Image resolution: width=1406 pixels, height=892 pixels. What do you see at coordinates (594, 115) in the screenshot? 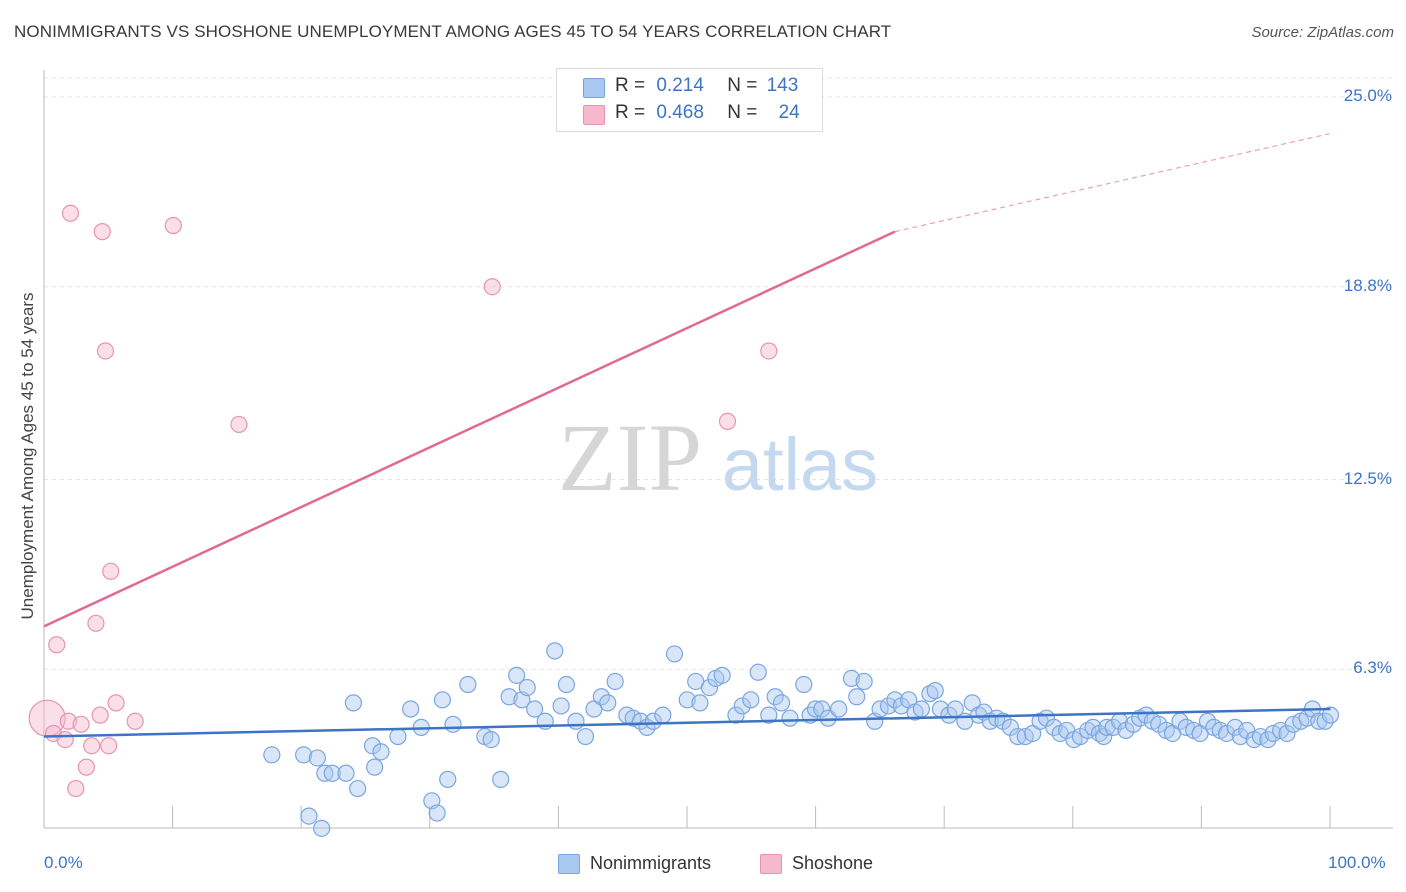
I see `stats-swatch-pink` at bounding box center [594, 115].